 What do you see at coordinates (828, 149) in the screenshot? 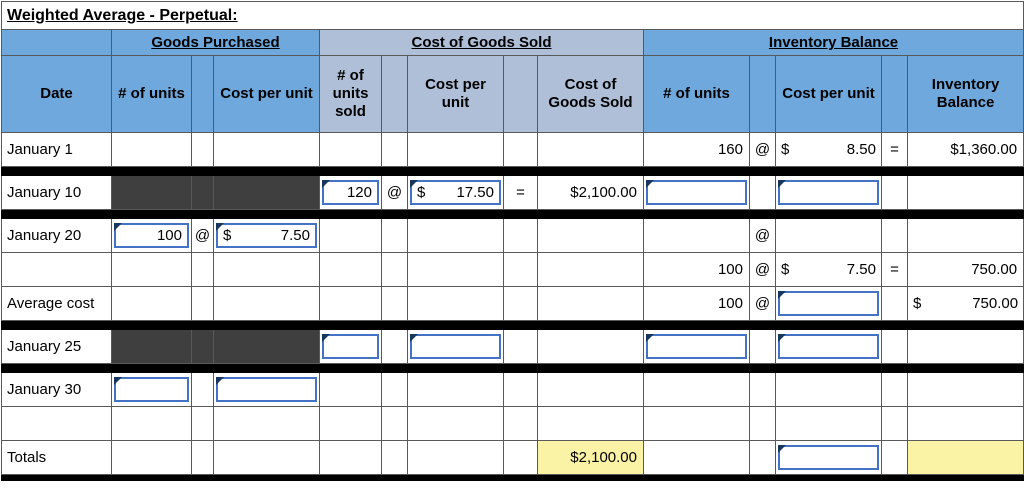
I see `jan1-inventory-cost: $8.50` at bounding box center [828, 149].